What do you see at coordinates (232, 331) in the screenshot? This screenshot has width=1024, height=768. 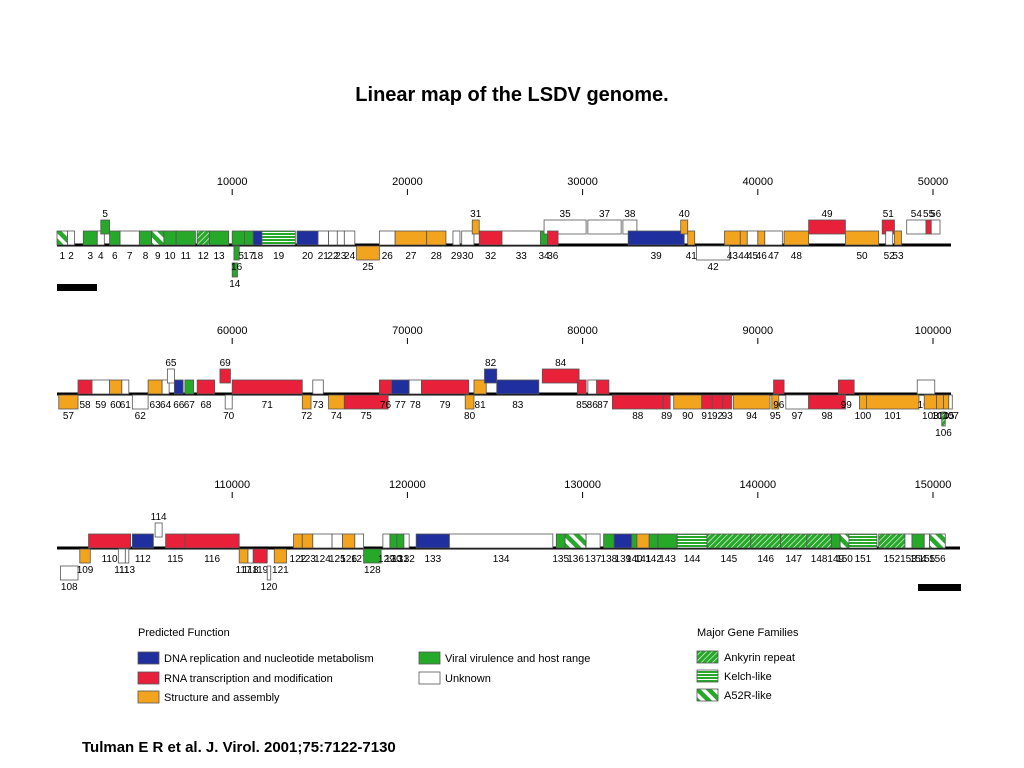 I see `axis-tick-label: 60000` at bounding box center [232, 331].